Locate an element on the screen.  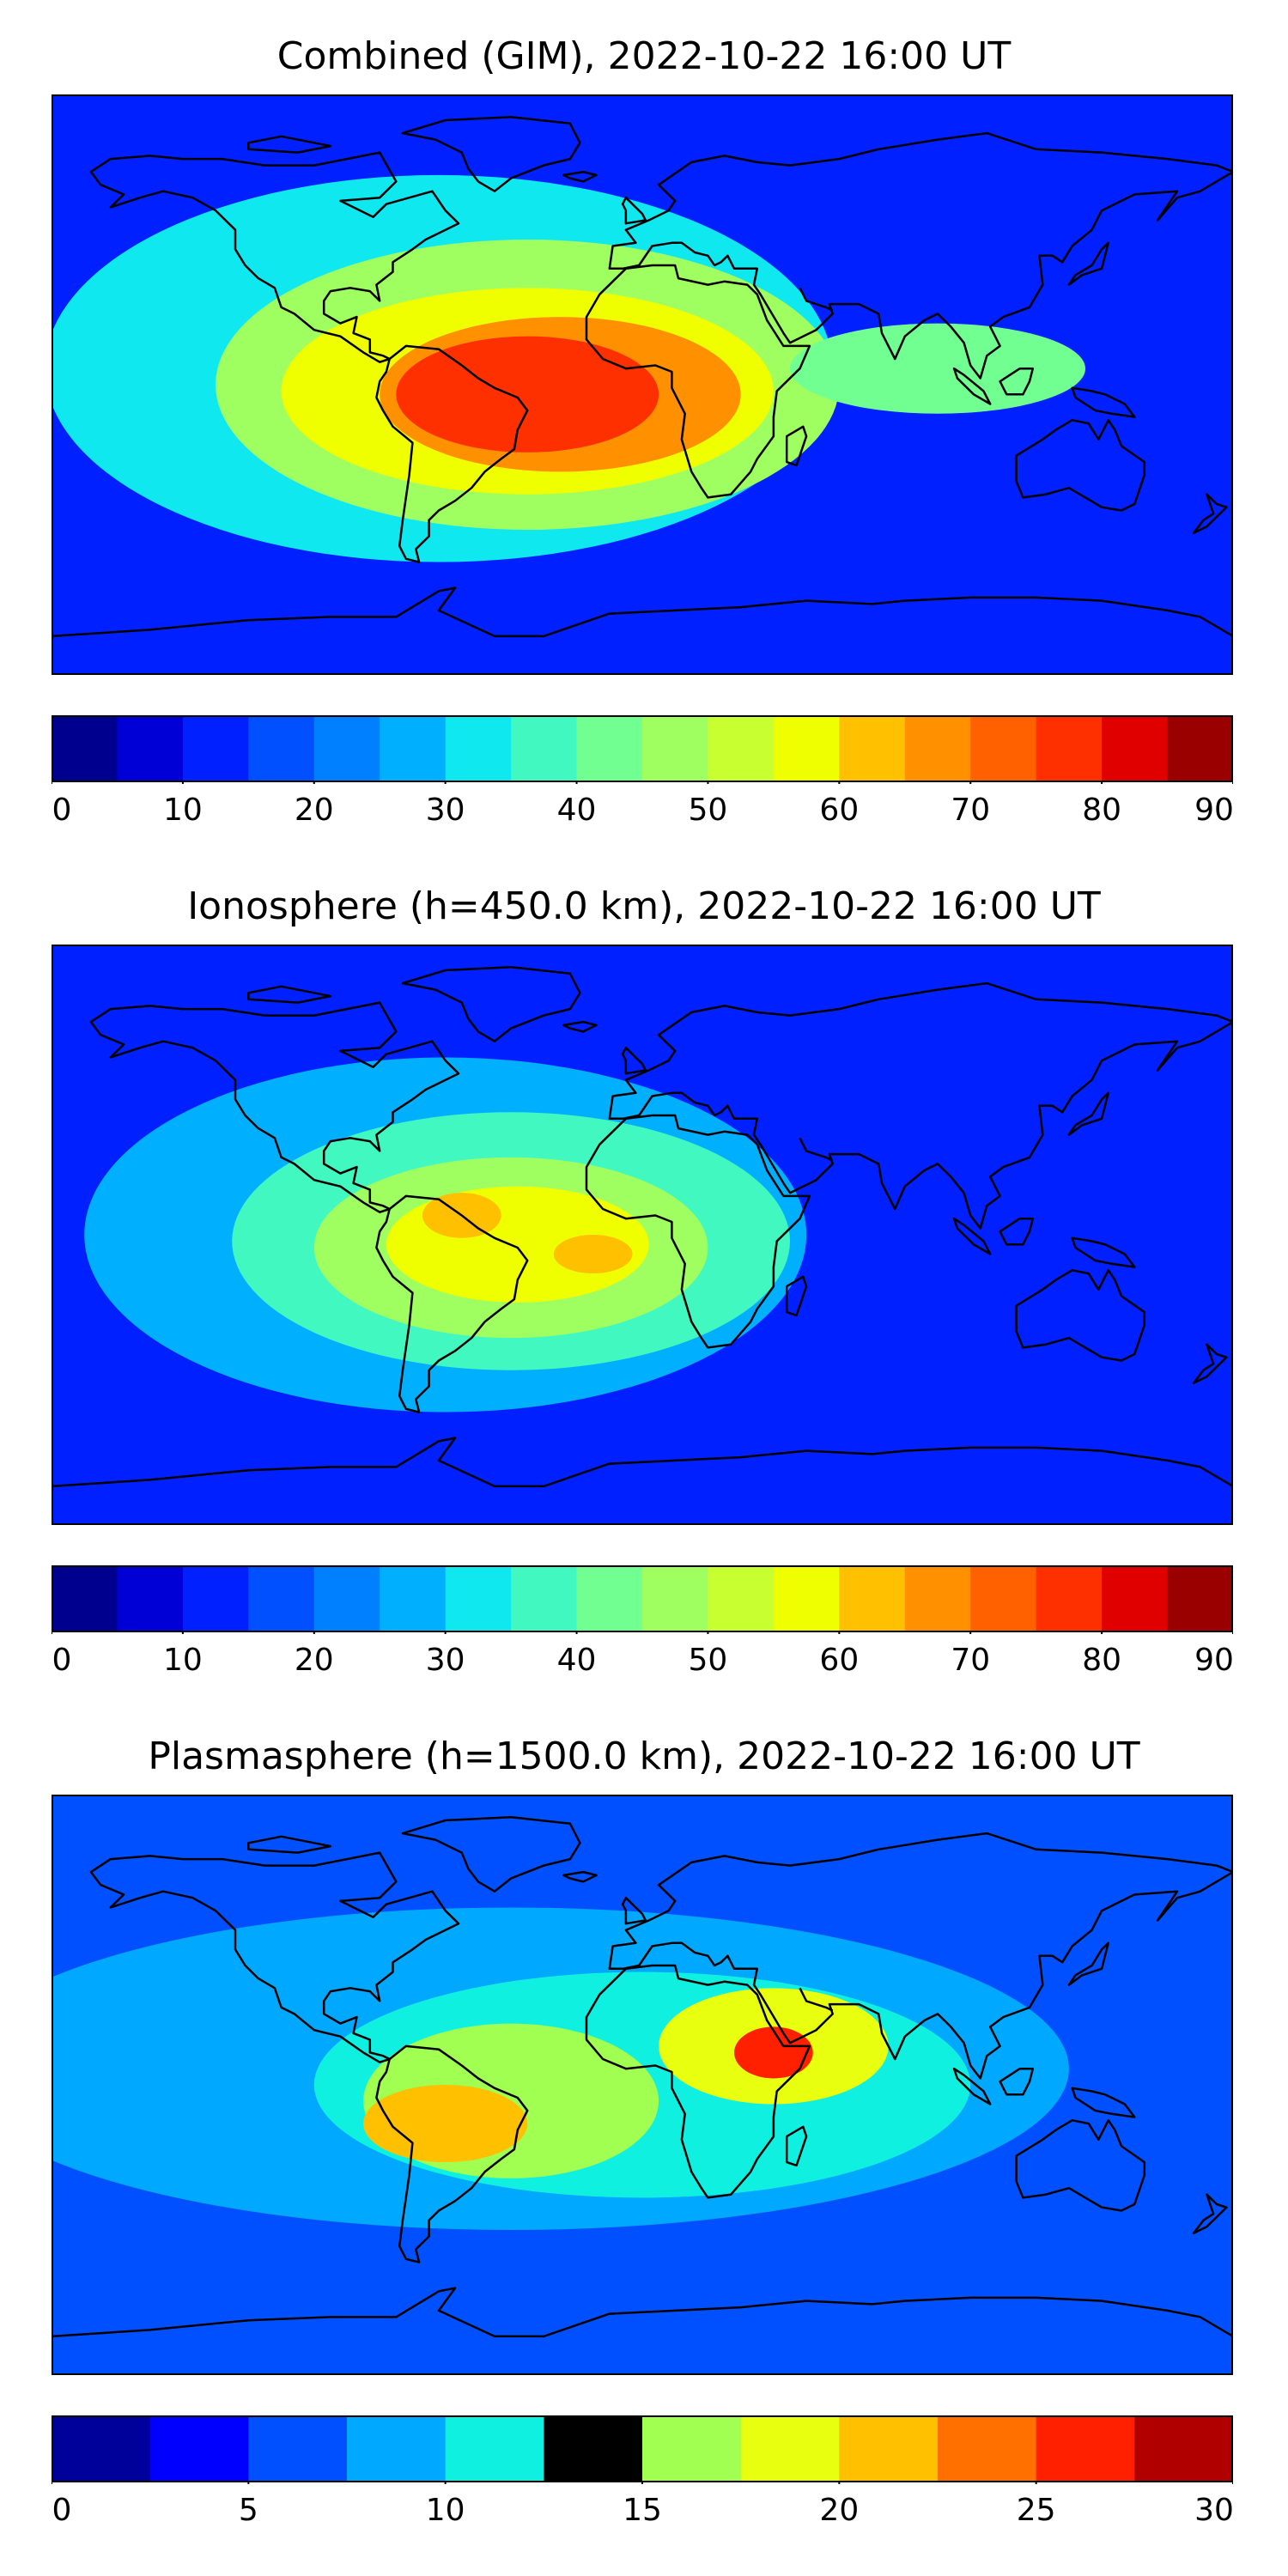
colorbar-tick-label: 25 is located at coordinates (1036, 2510).